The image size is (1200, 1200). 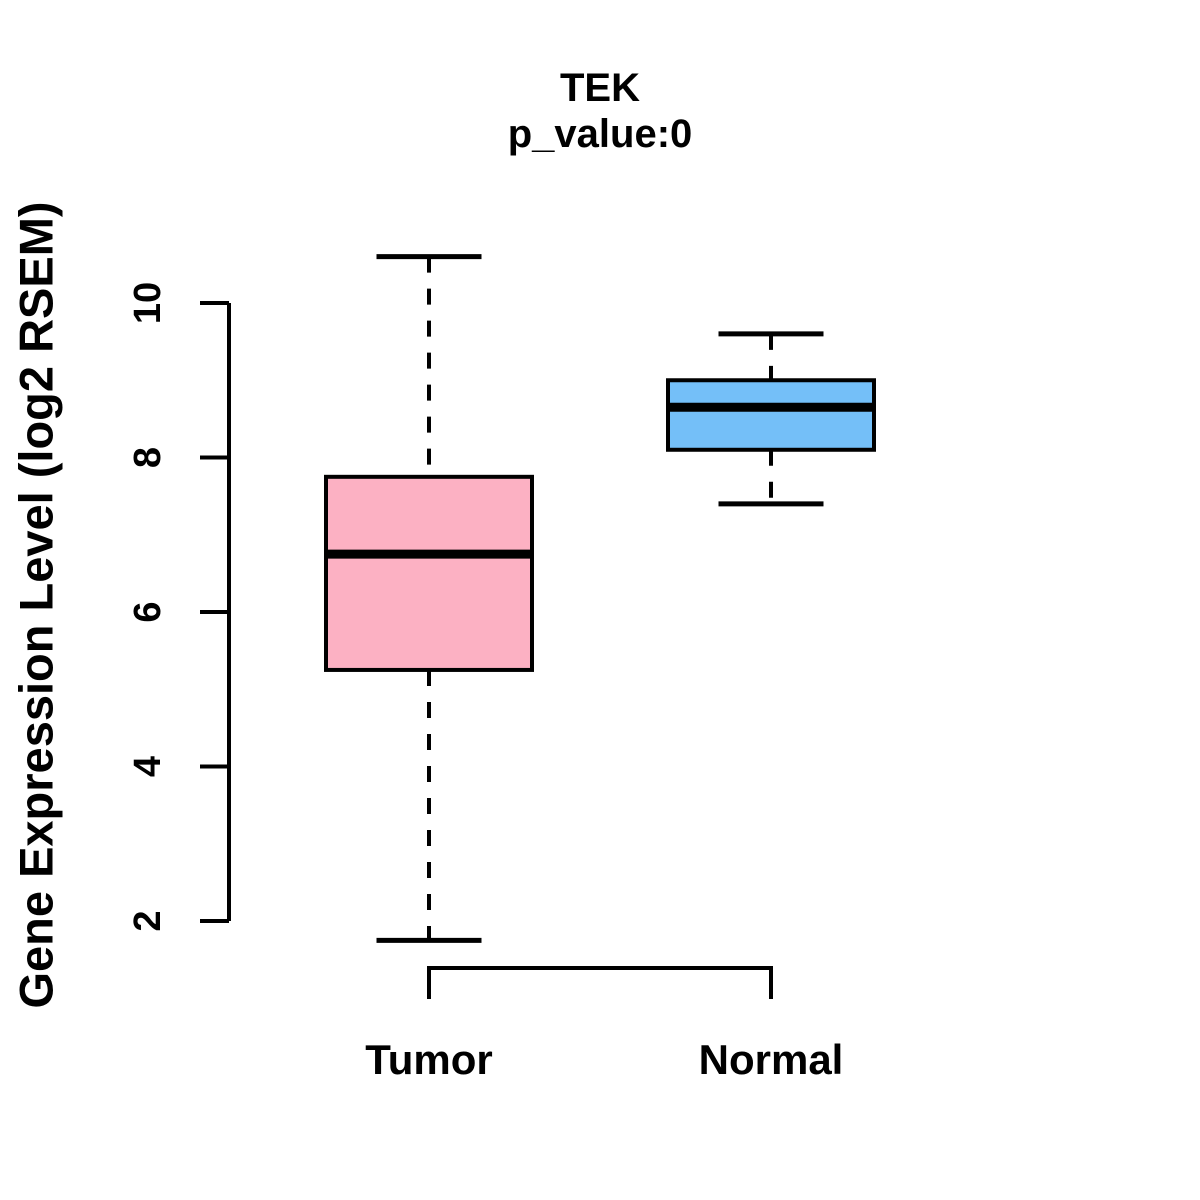 What do you see at coordinates (600, 134) in the screenshot?
I see `chart-subtitle: p_value:0` at bounding box center [600, 134].